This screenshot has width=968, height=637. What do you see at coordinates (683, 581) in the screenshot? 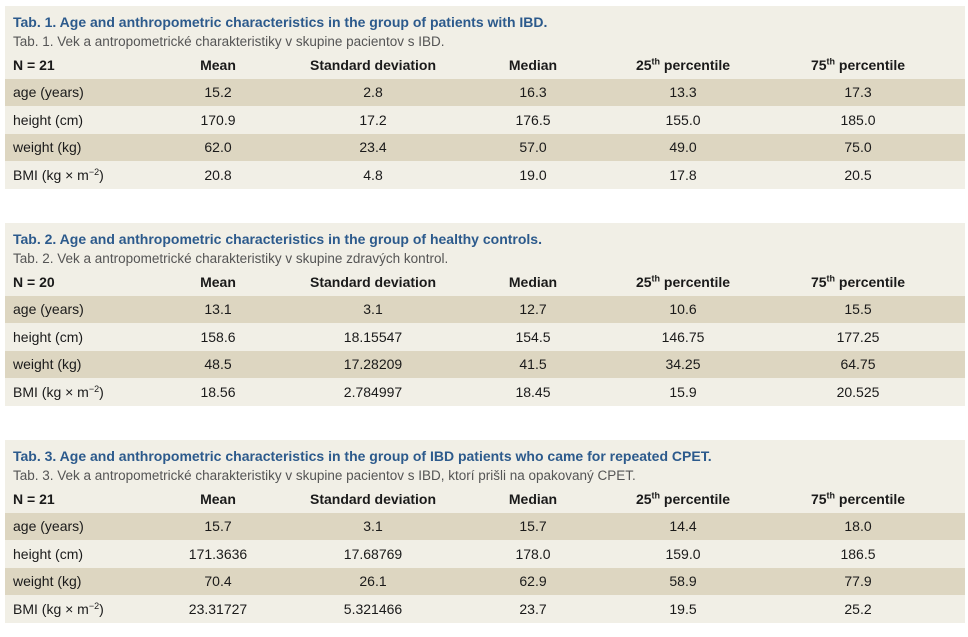
I see `p25-value: 58.9` at bounding box center [683, 581].